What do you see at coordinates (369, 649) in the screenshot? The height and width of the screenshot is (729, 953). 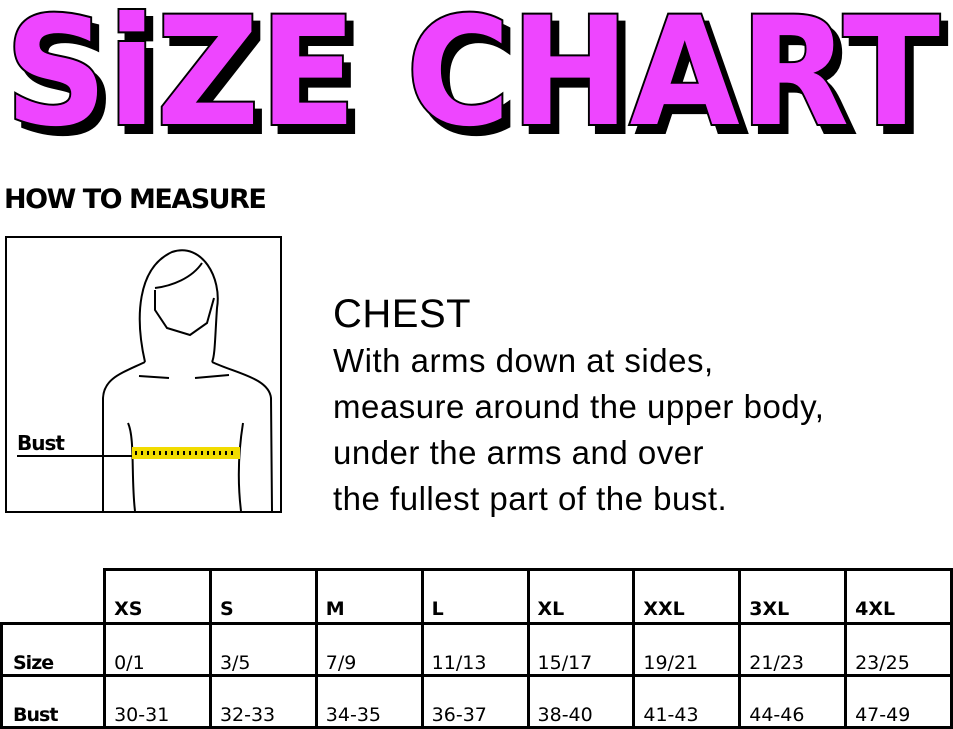 I see `table-cell: 7/9` at bounding box center [369, 649].